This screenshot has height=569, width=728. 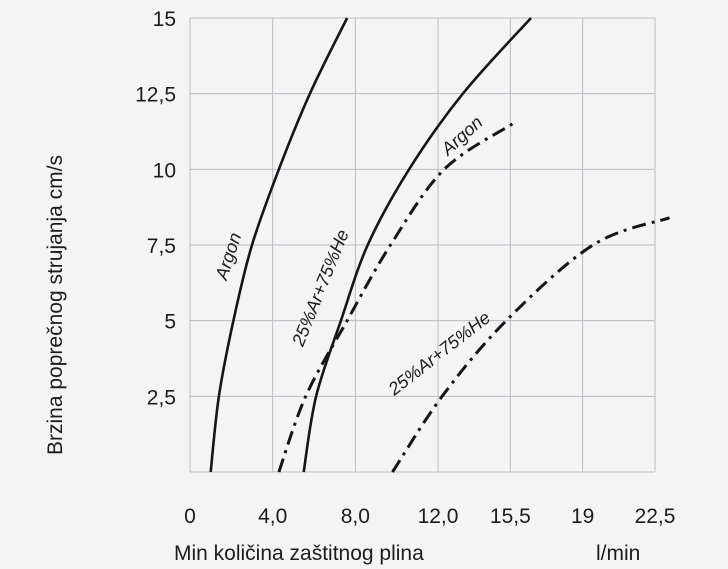 I want to click on y-tick-label: 15, so click(x=164, y=19).